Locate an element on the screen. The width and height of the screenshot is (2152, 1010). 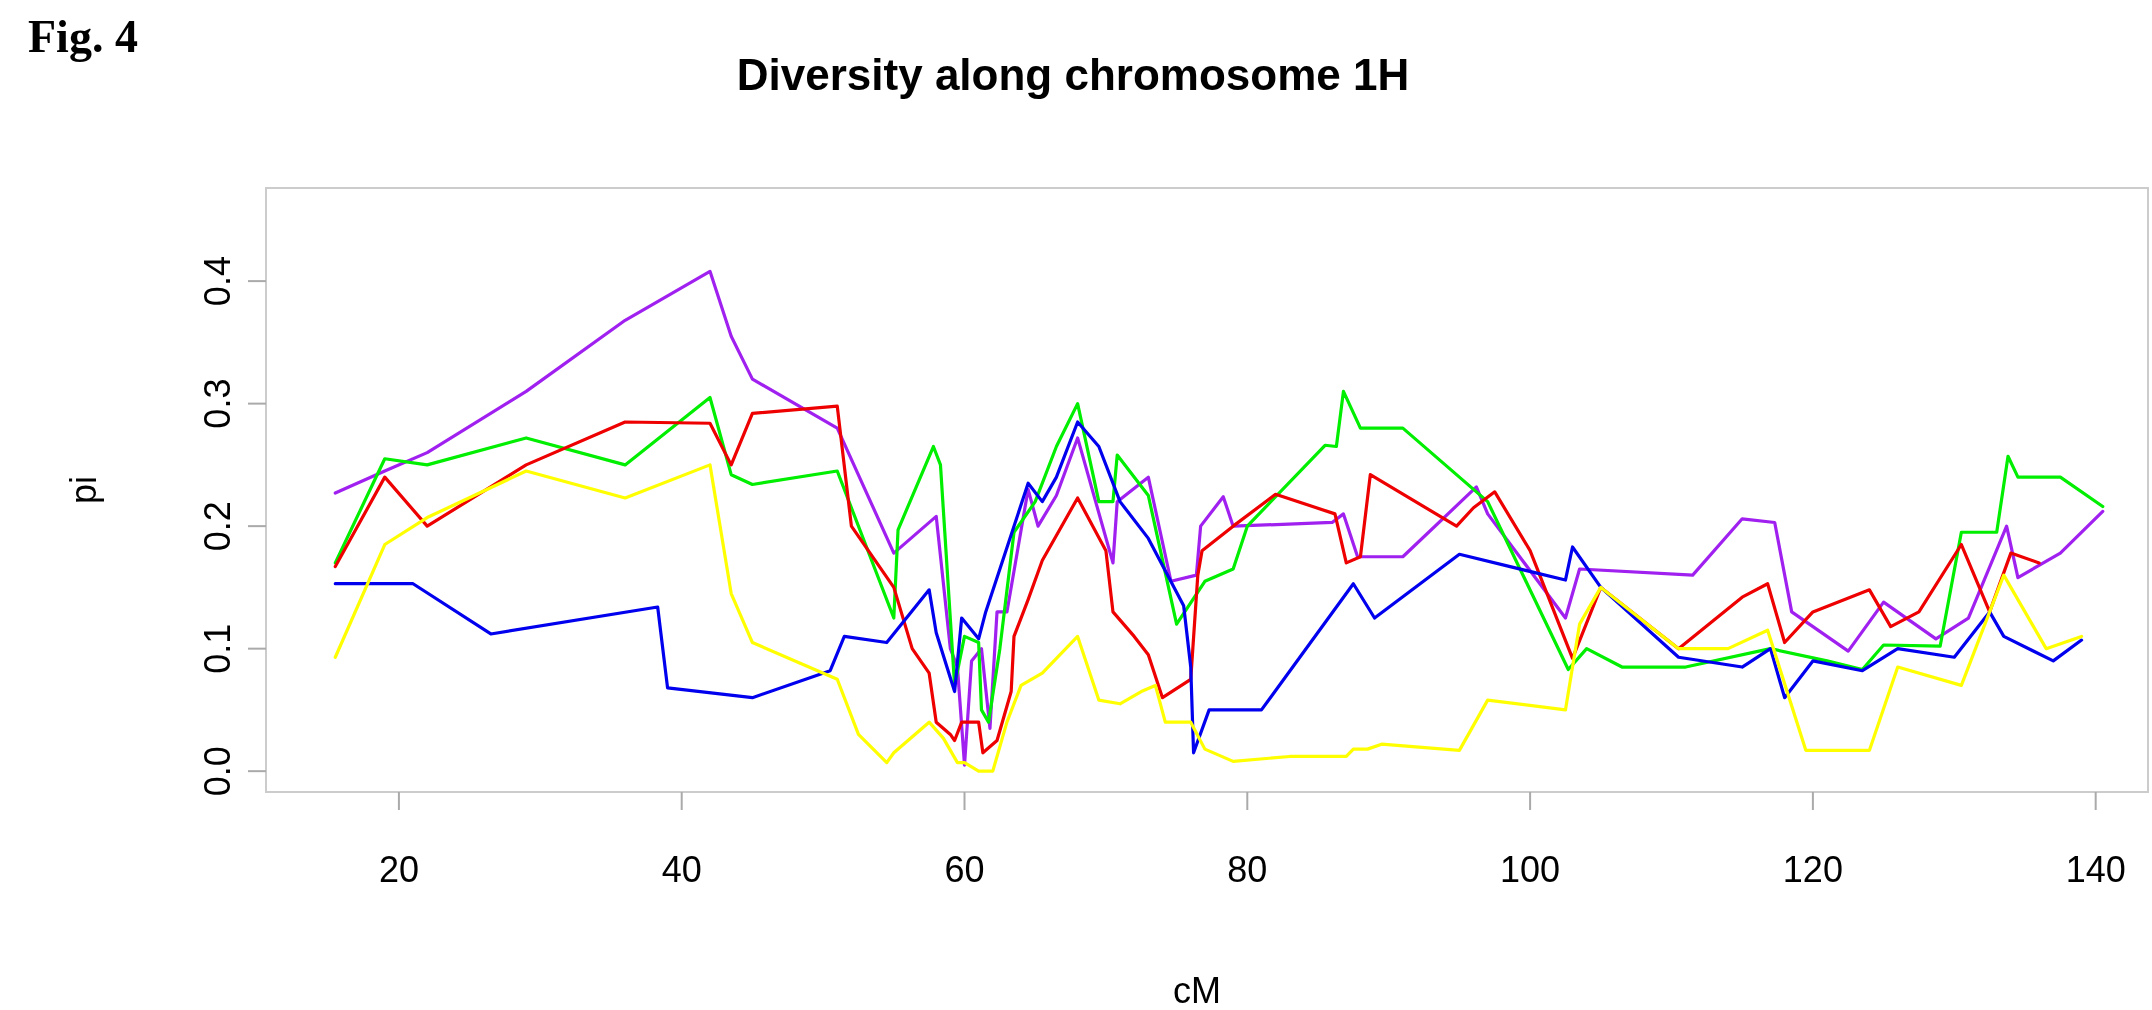
y-tick-label: 0.3 is located at coordinates (217, 403).